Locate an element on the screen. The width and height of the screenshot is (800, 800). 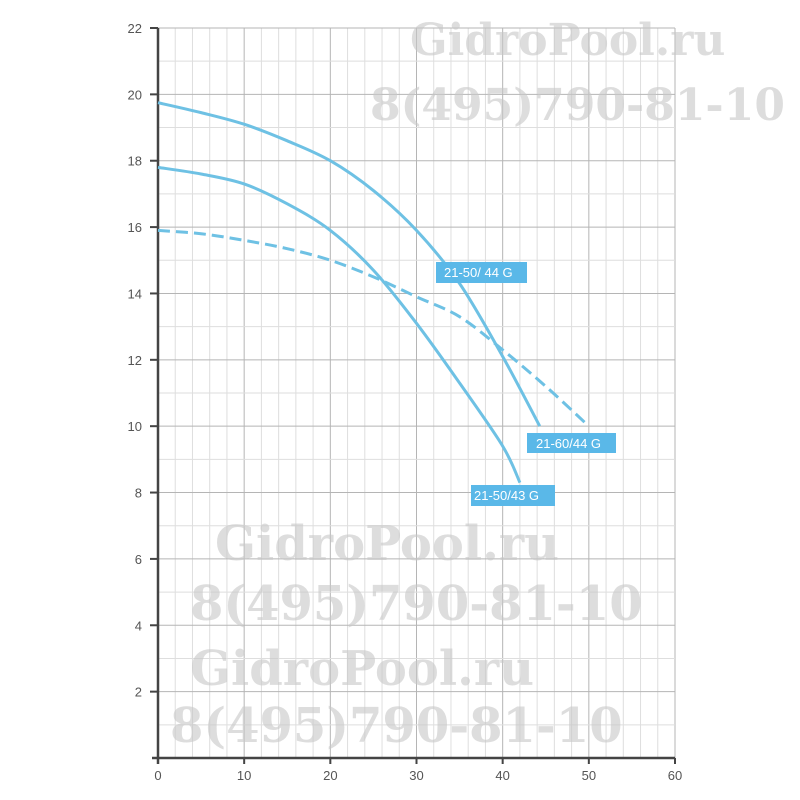
y-tick-label: 20 is located at coordinates (135, 94).